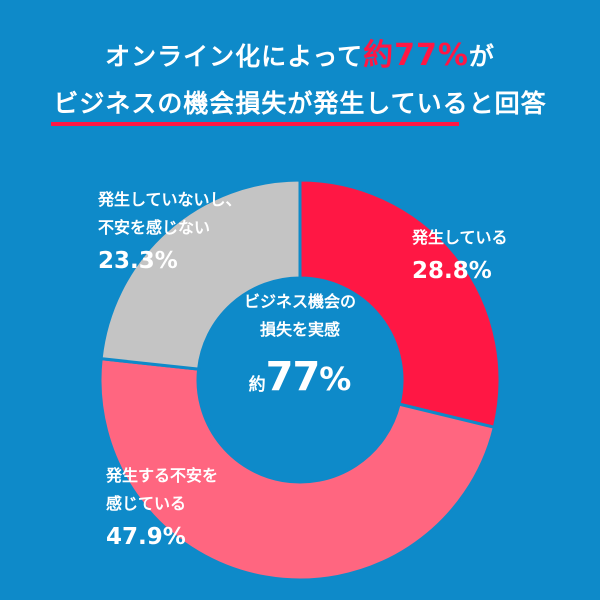  What do you see at coordinates (257, 385) in the screenshot?
I see `center-prefix: 約` at bounding box center [257, 385].